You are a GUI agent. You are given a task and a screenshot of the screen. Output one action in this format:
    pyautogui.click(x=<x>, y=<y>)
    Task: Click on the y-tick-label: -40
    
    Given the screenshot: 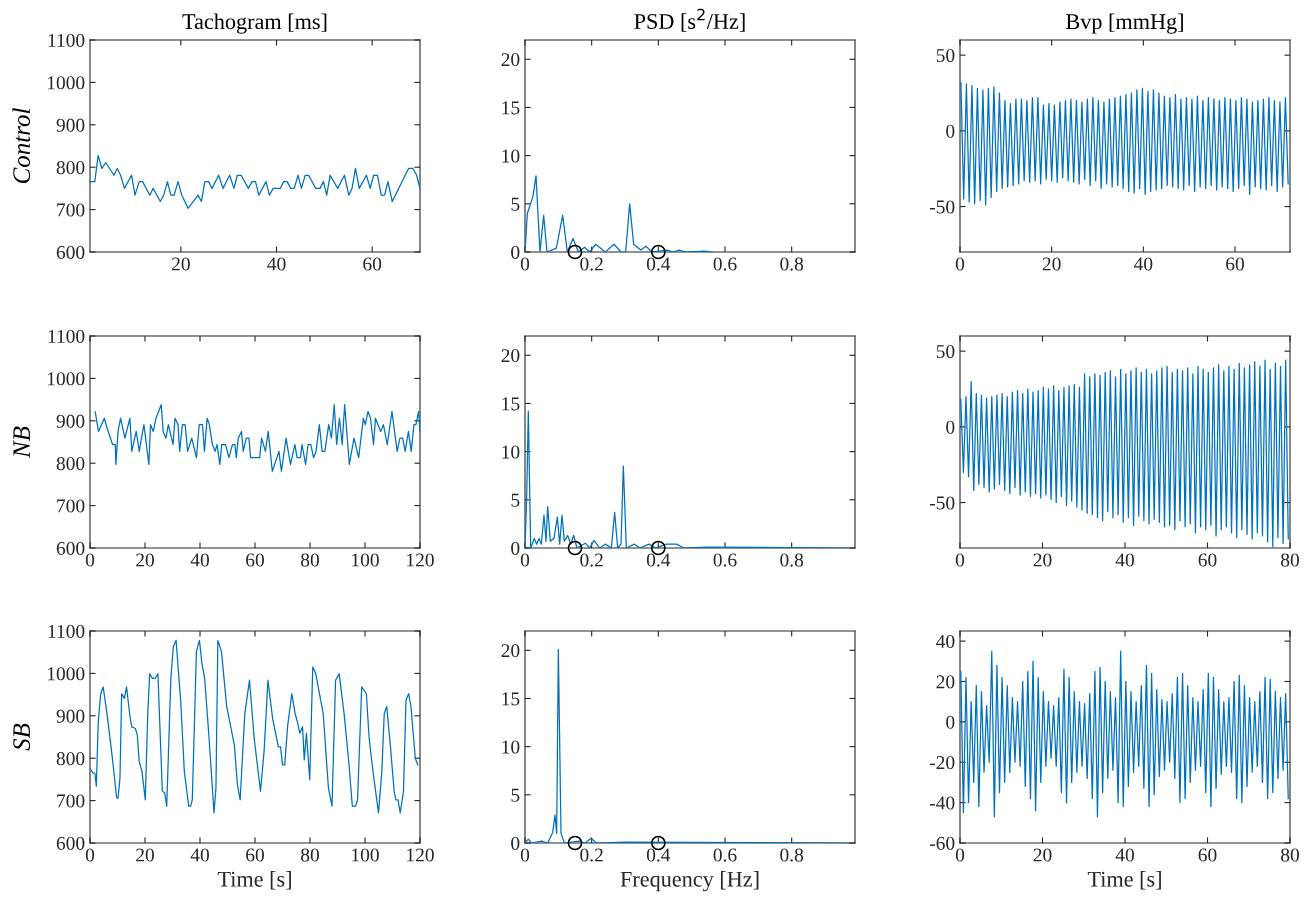 What is the action you would take?
    pyautogui.click(x=942, y=803)
    